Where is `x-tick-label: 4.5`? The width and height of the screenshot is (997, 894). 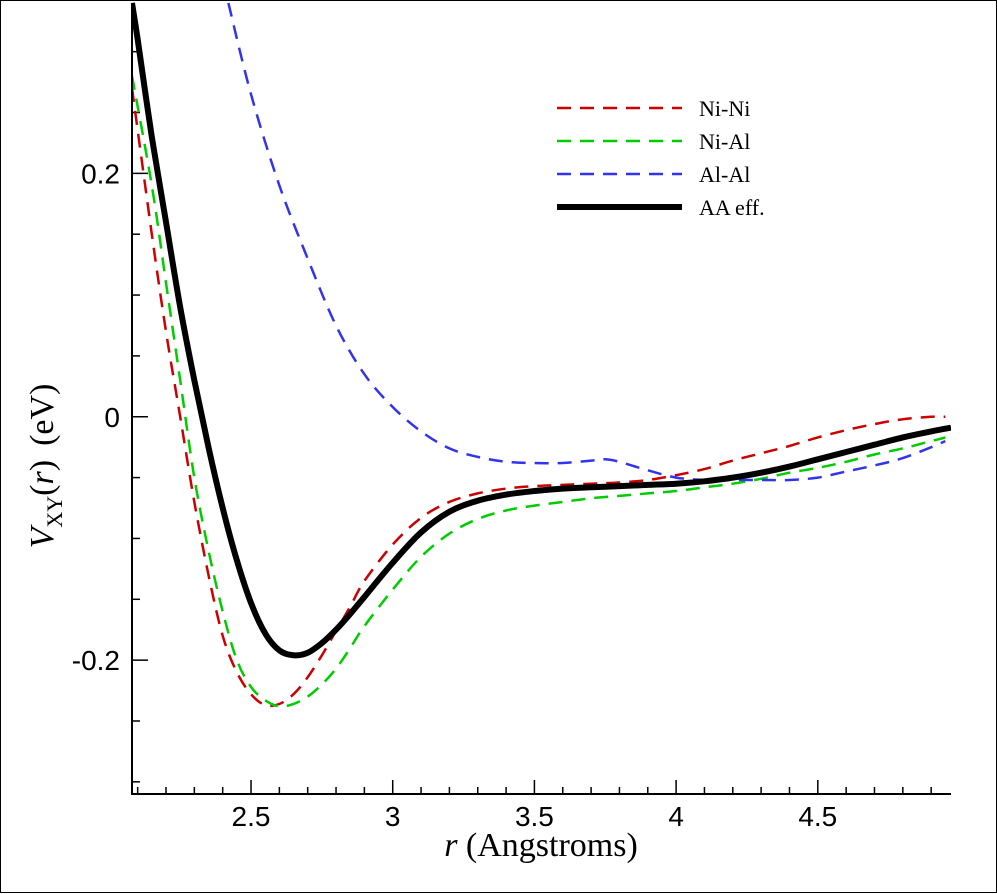
x-tick-label: 4.5 is located at coordinates (817, 816).